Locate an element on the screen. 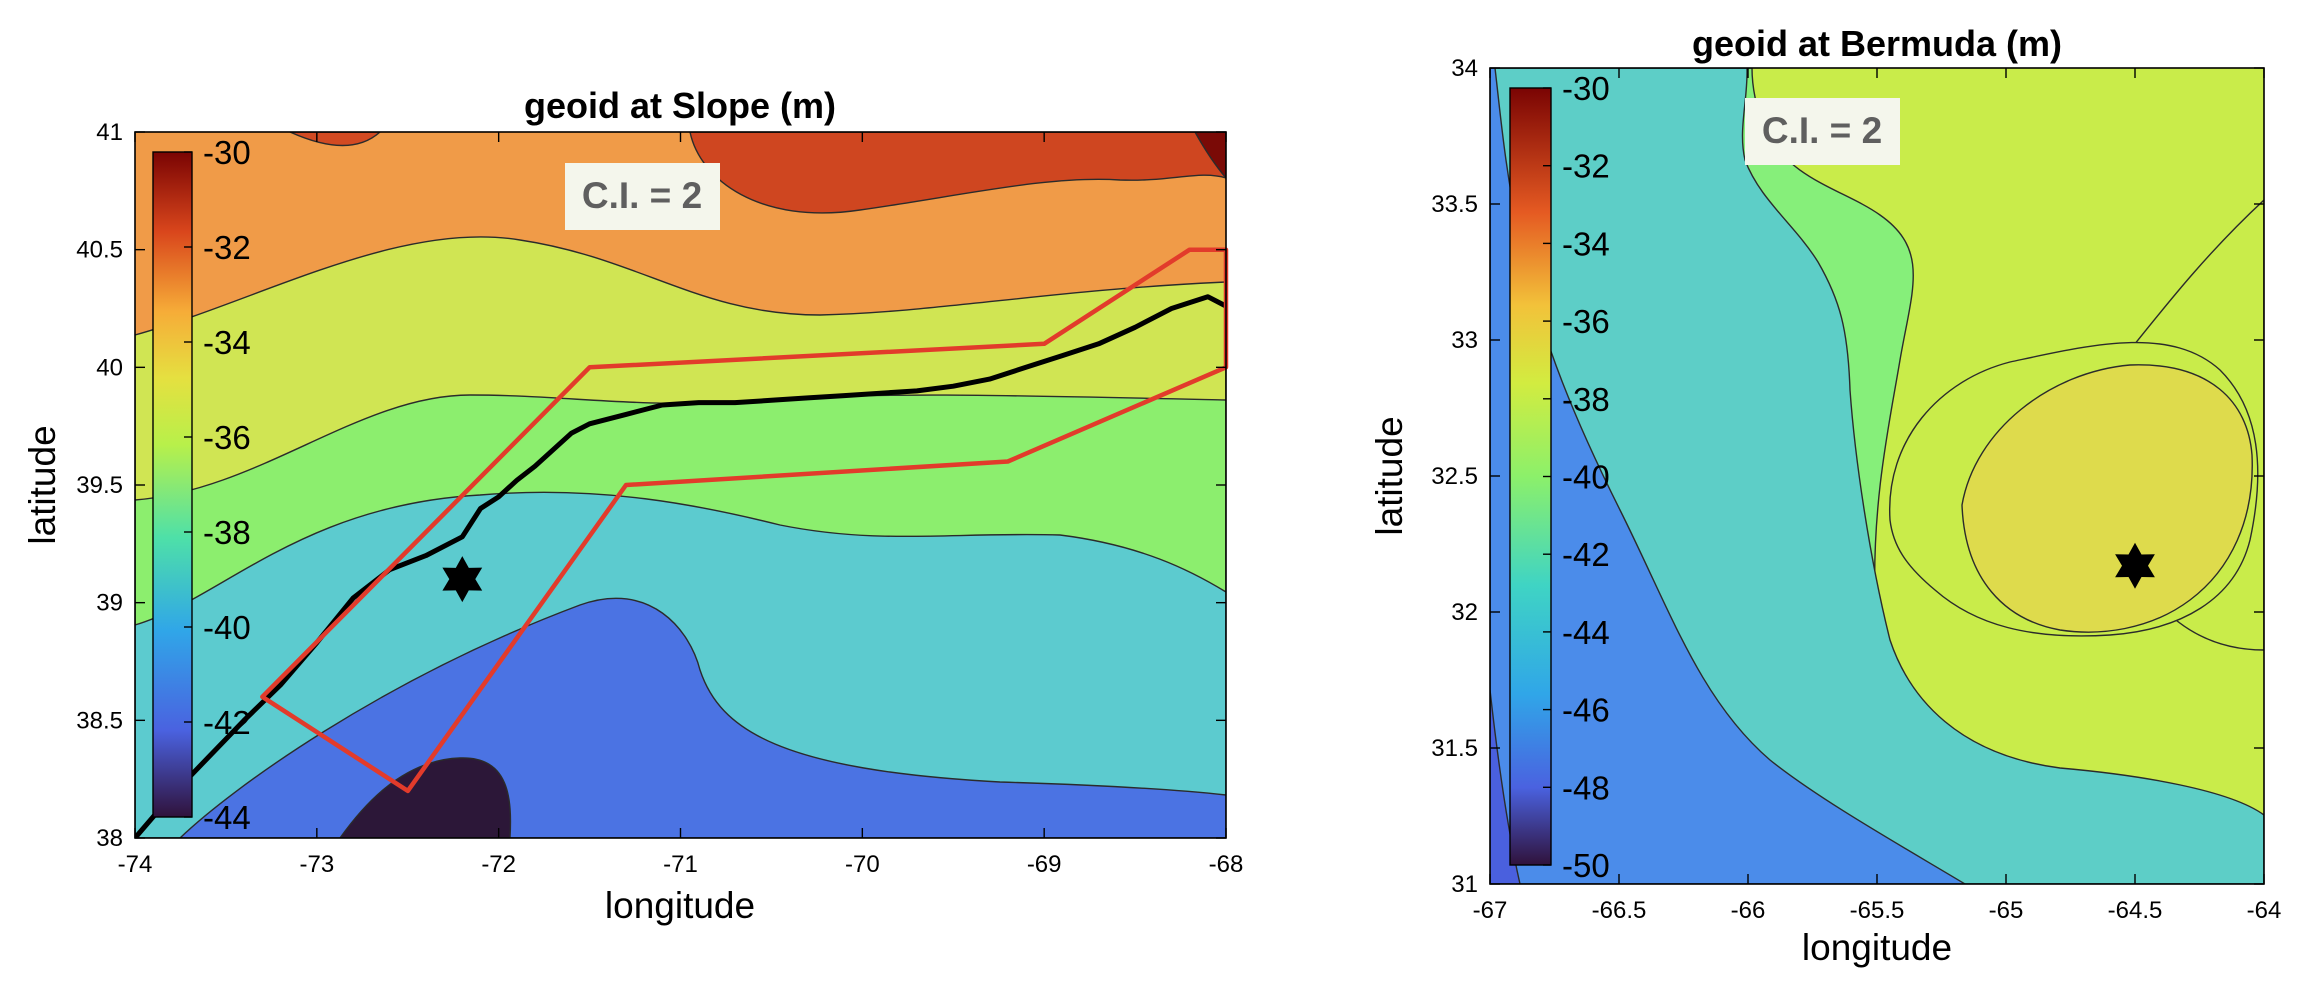 This screenshot has width=2310, height=1002. y-tick-label: 40.5 is located at coordinates (99, 250).